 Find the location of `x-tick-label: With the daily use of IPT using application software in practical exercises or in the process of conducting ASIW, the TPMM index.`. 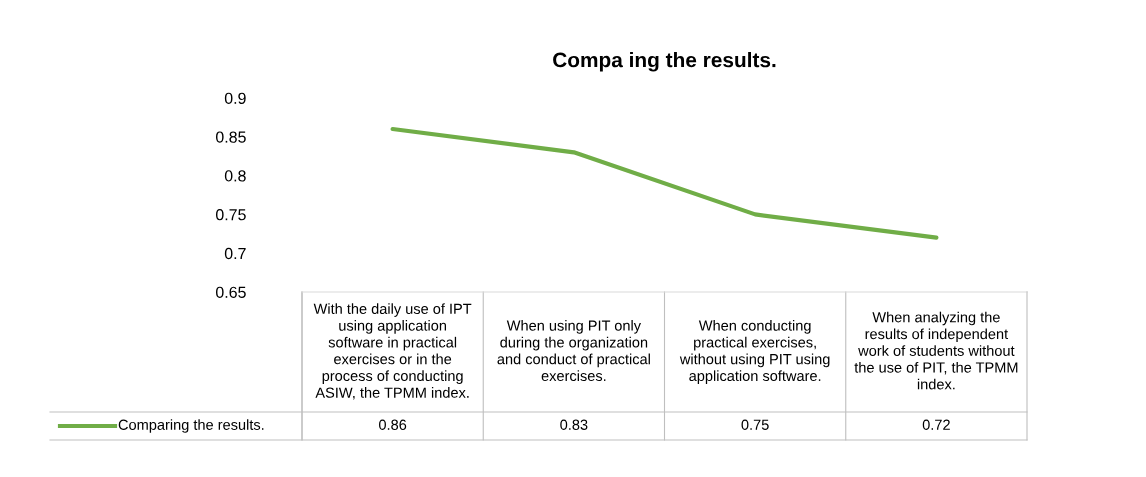

x-tick-label: With the daily use of IPT using application software in practical exercises or in the process of conducting ASIW, the TPMM index. is located at coordinates (392, 351).